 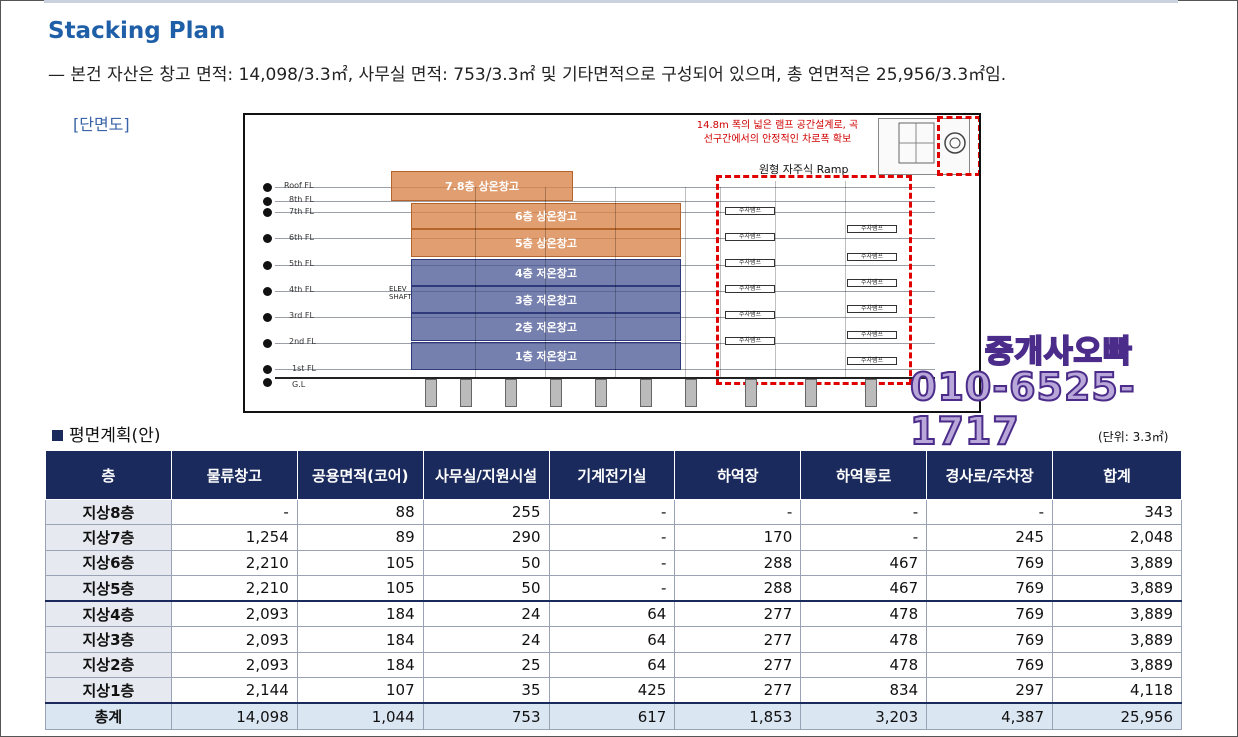 I want to click on table-row: 지상4층 2,093 184 24 64 277 478 769 3,889, so click(x=613, y=614).